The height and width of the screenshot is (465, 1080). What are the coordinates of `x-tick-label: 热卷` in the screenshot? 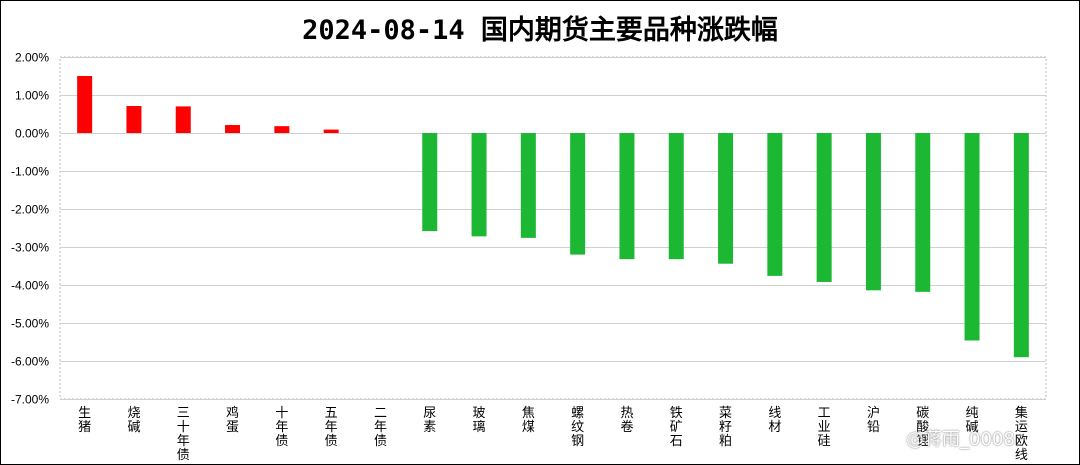 It's located at (626, 420).